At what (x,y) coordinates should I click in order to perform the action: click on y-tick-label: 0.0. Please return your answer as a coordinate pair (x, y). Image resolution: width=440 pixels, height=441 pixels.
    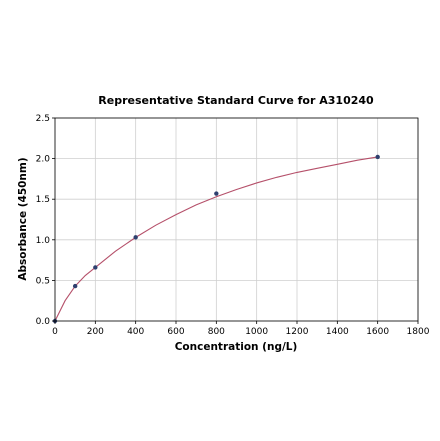
    Looking at the image, I should click on (43, 322).